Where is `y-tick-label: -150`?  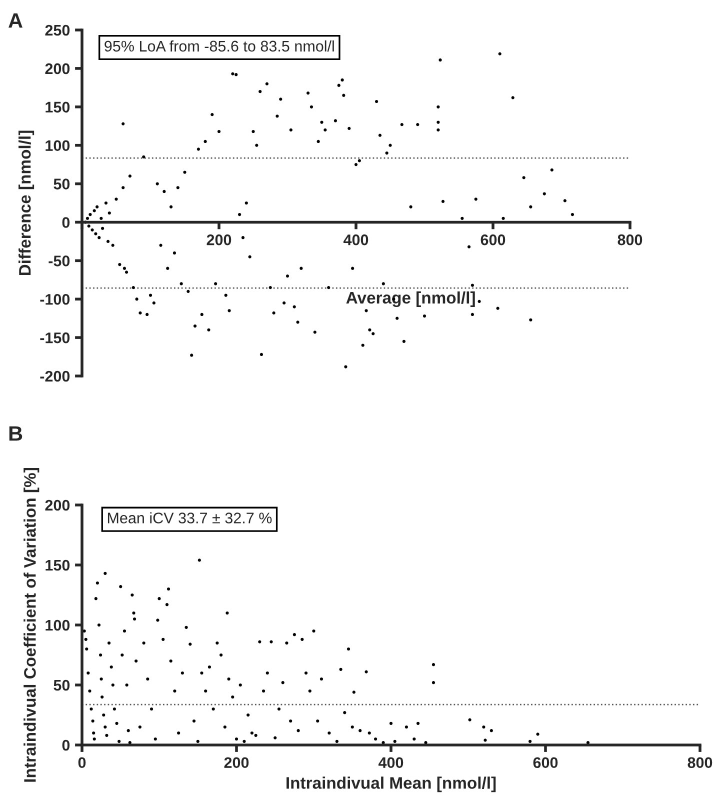 y-tick-label: -150 is located at coordinates (55, 338).